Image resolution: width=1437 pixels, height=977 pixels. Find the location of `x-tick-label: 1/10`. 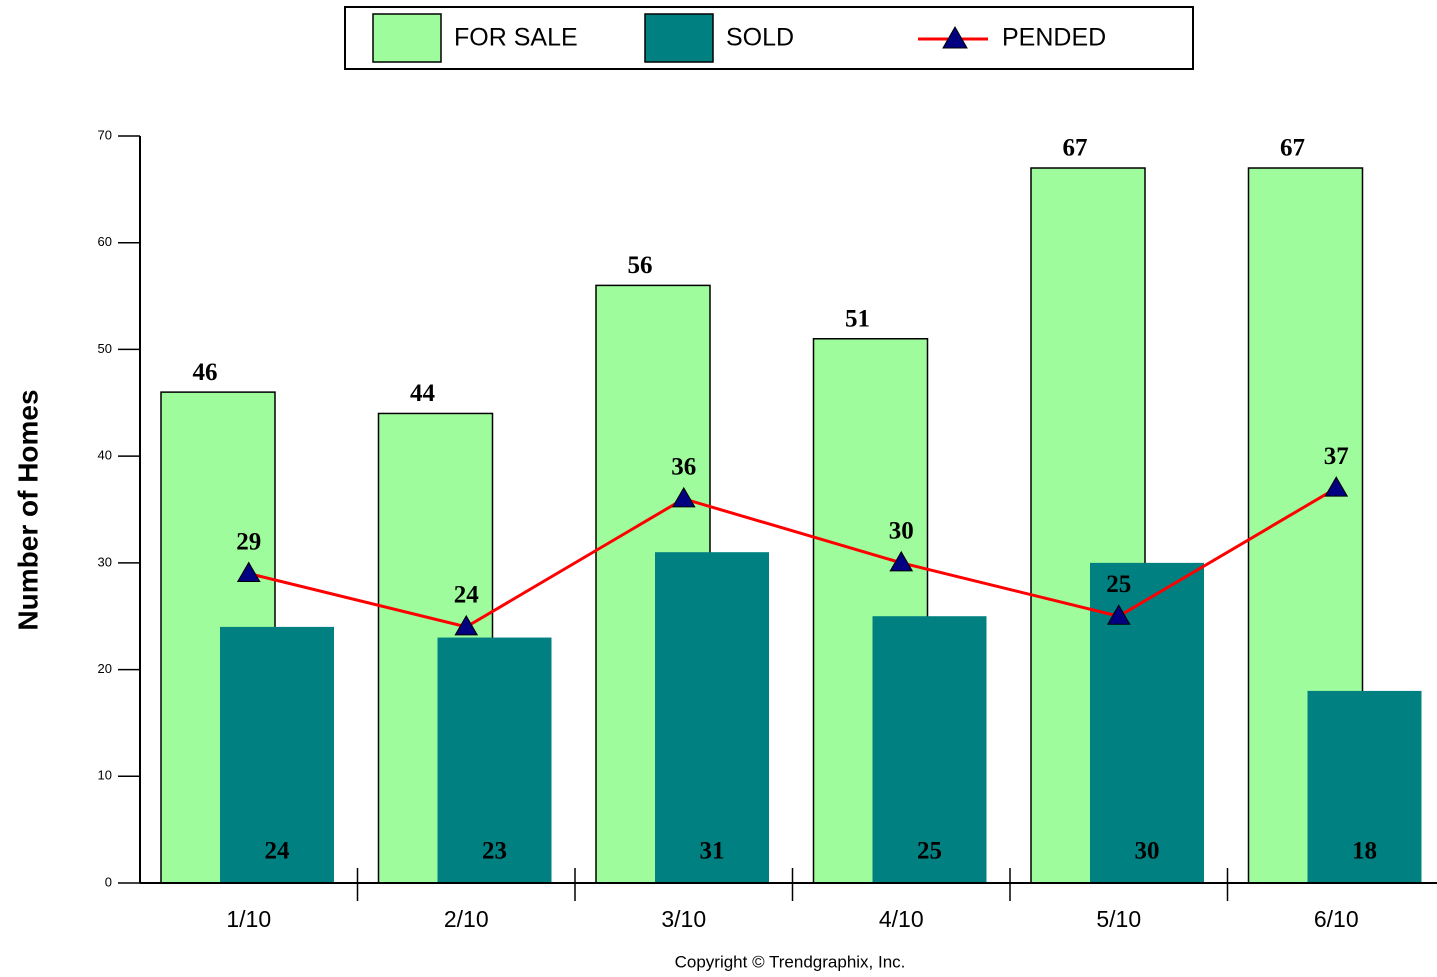

x-tick-label: 1/10 is located at coordinates (248, 919).